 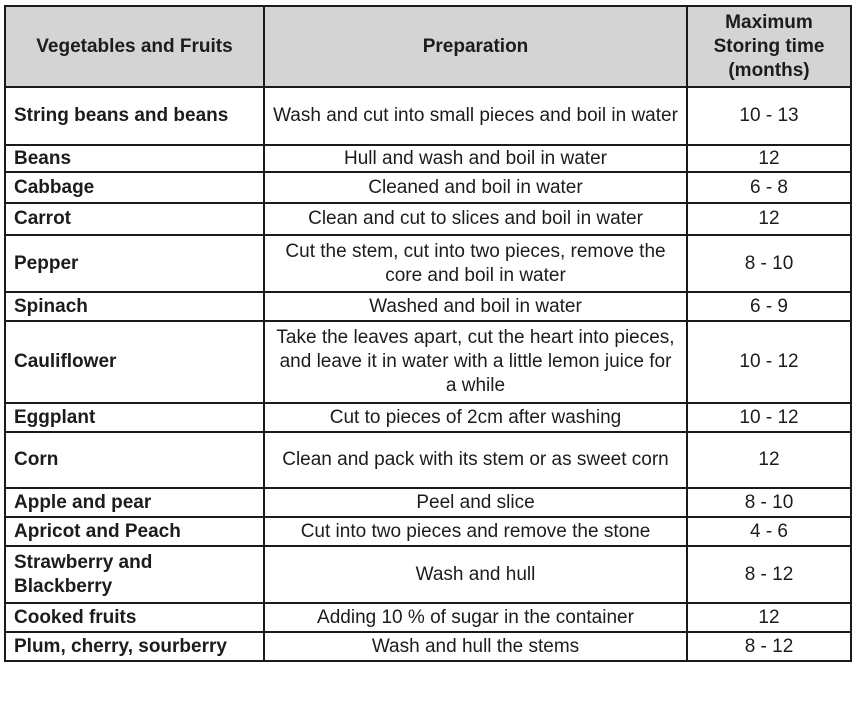 What do you see at coordinates (769, 46) in the screenshot?
I see `header-storing-time: Maximum Storing time (months)` at bounding box center [769, 46].